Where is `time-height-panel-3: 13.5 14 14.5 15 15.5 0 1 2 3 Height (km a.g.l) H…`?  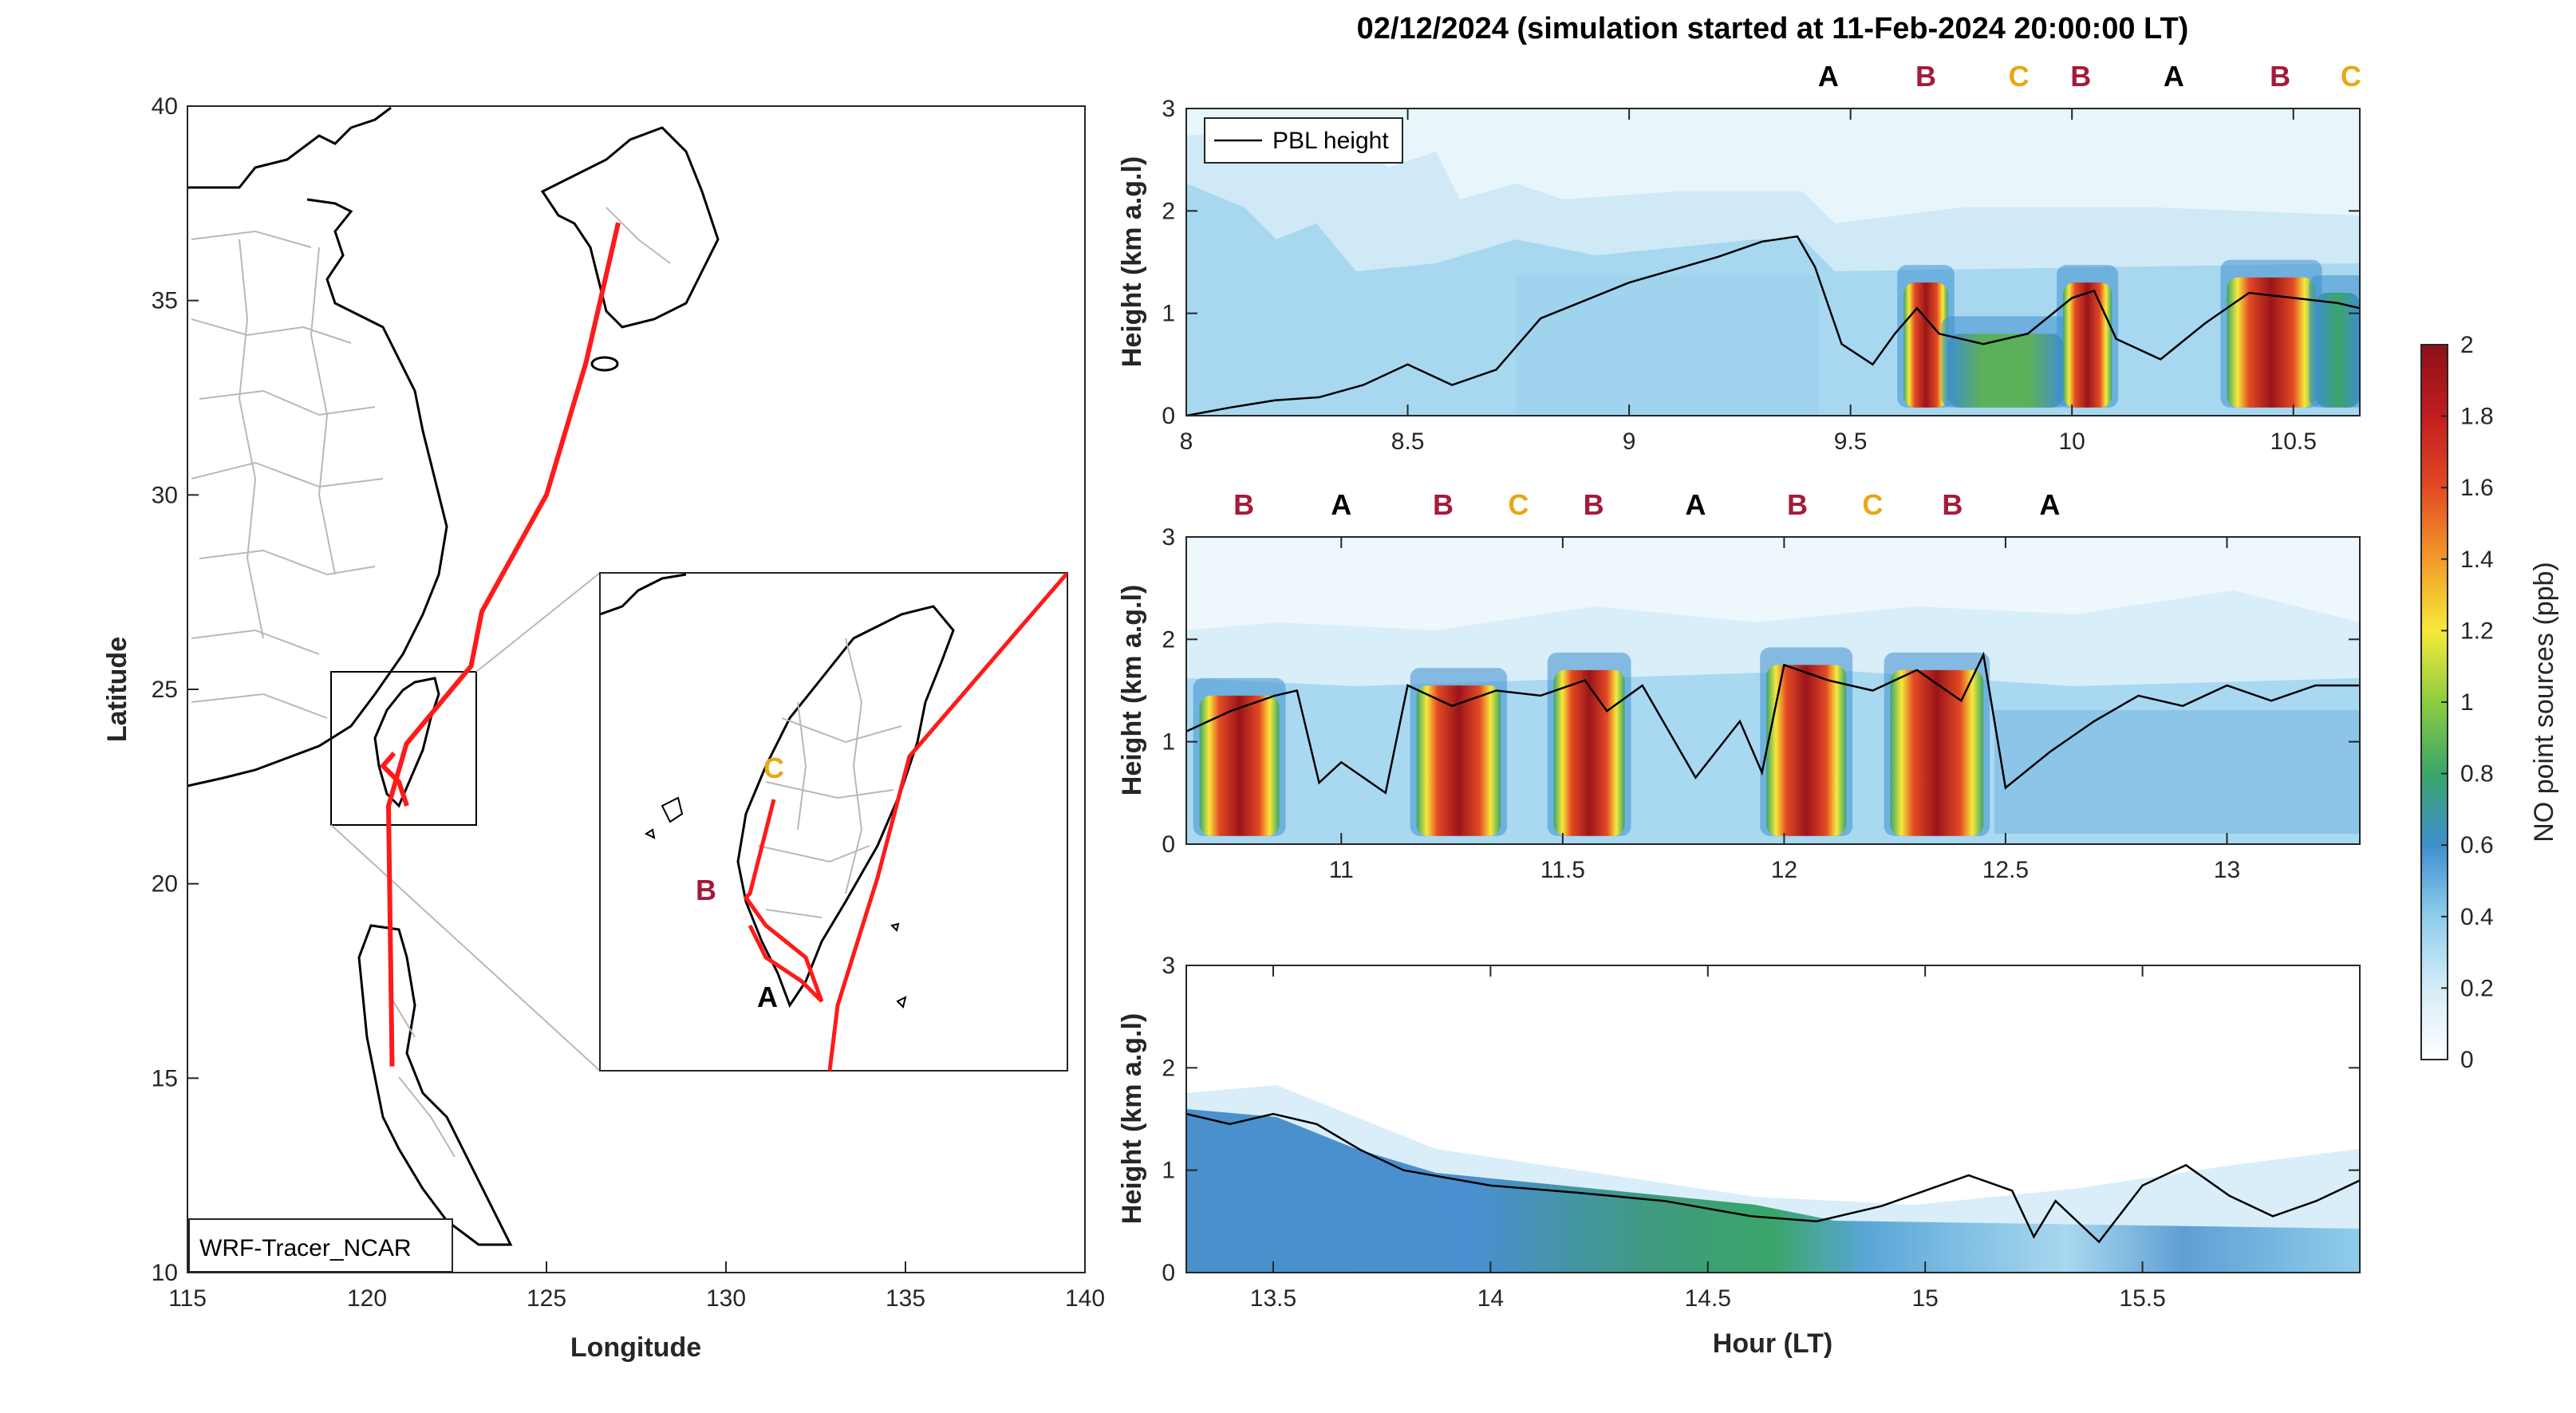 time-height-panel-3: 13.5 14 14.5 15 15.5 0 1 2 3 Height (km a.g.l) H… is located at coordinates (1739, 1156).